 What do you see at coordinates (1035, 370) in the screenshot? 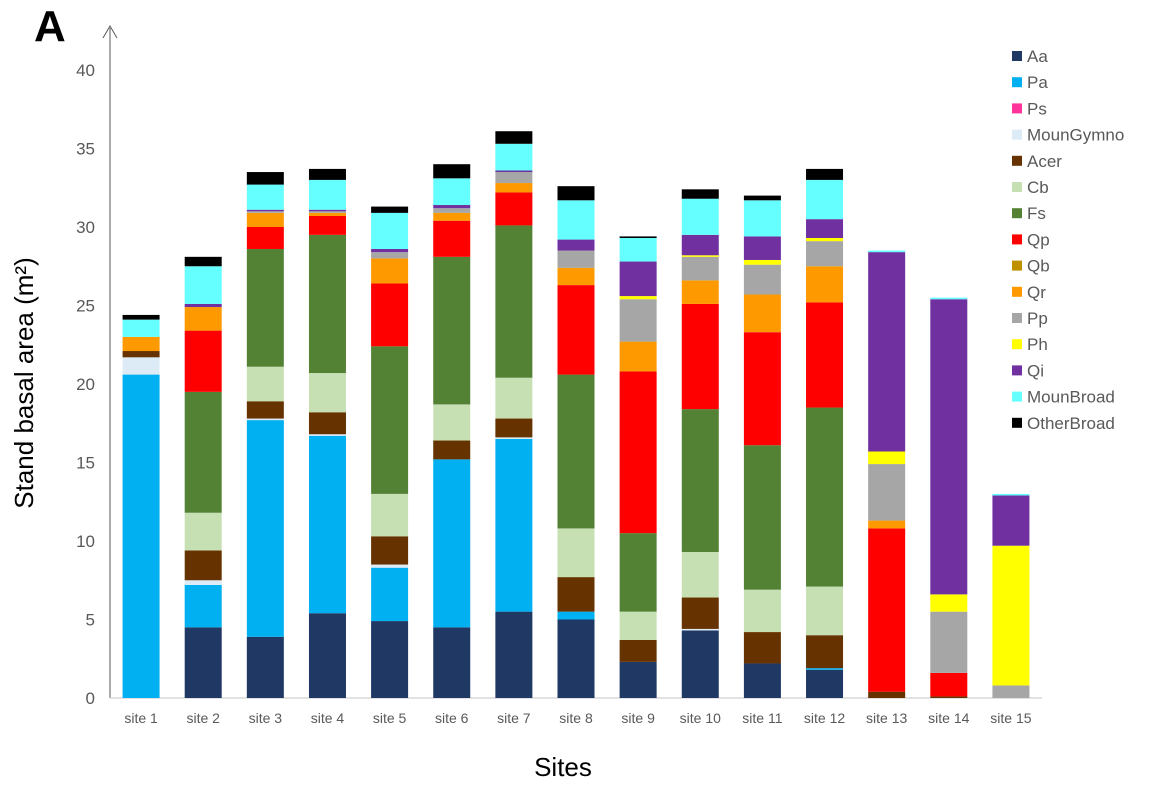
I see `legend-label: Qi` at bounding box center [1035, 370].